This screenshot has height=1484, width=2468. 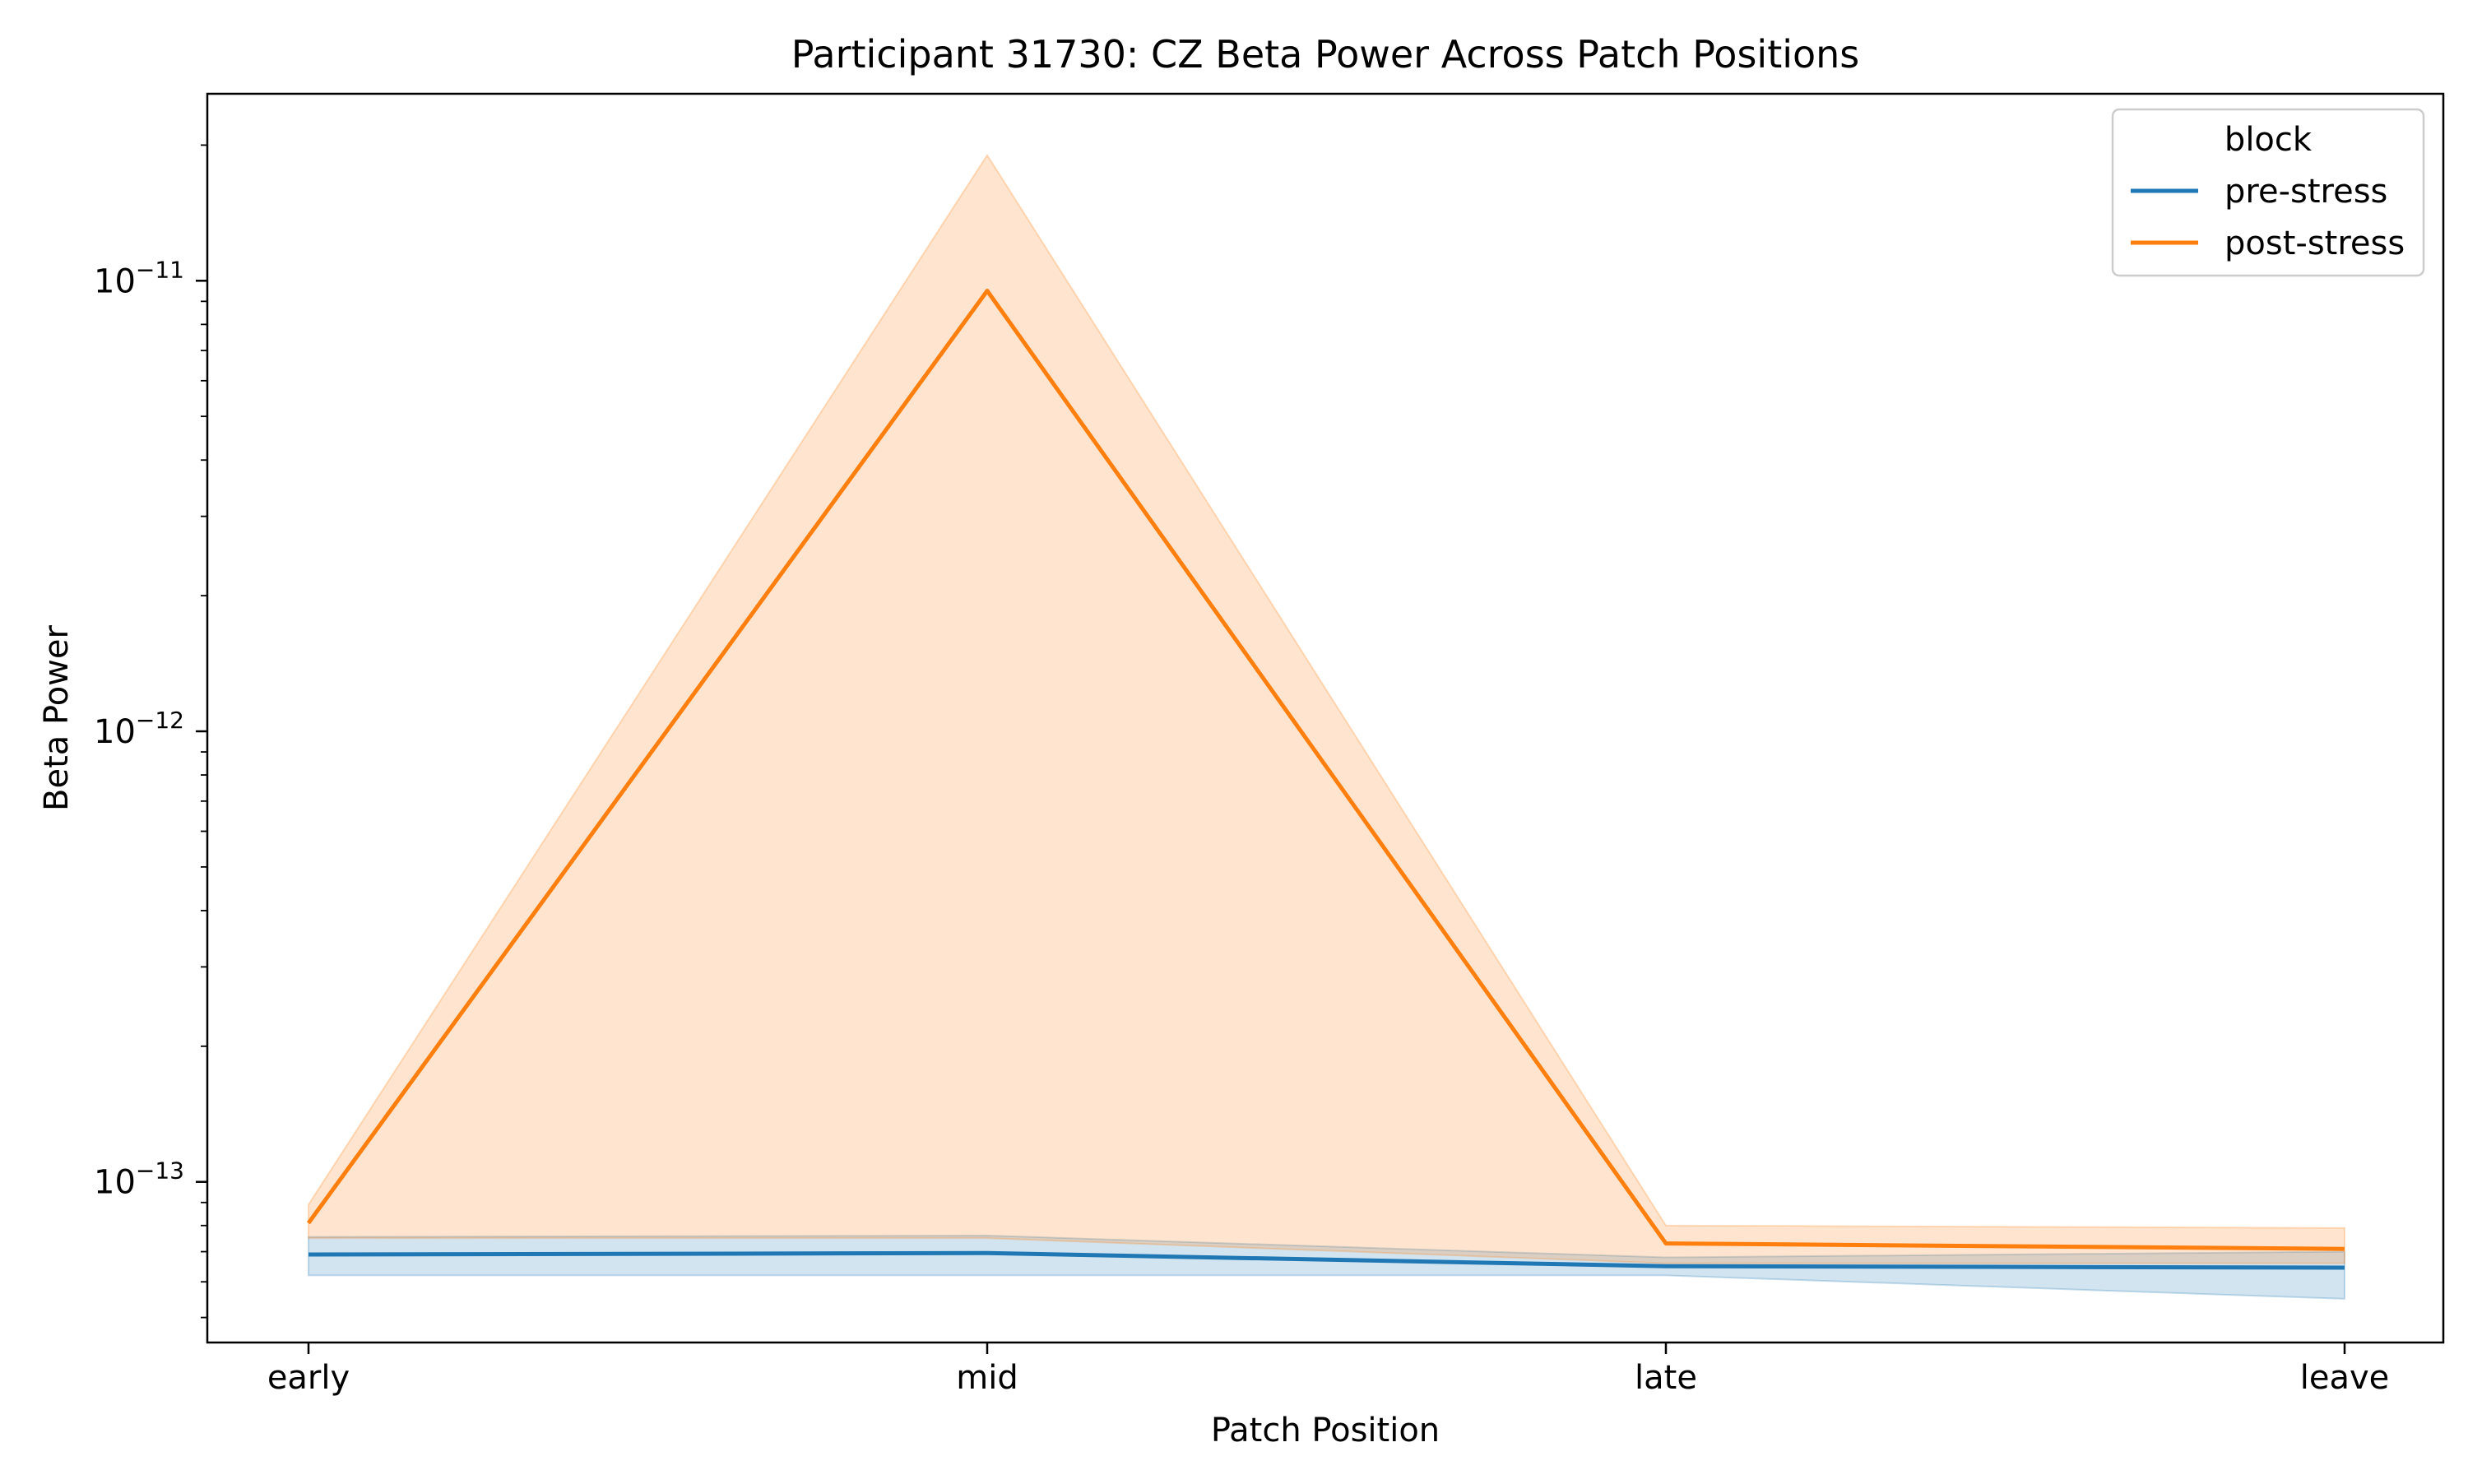 I want to click on y-tick-label: 10−12, so click(x=139, y=729).